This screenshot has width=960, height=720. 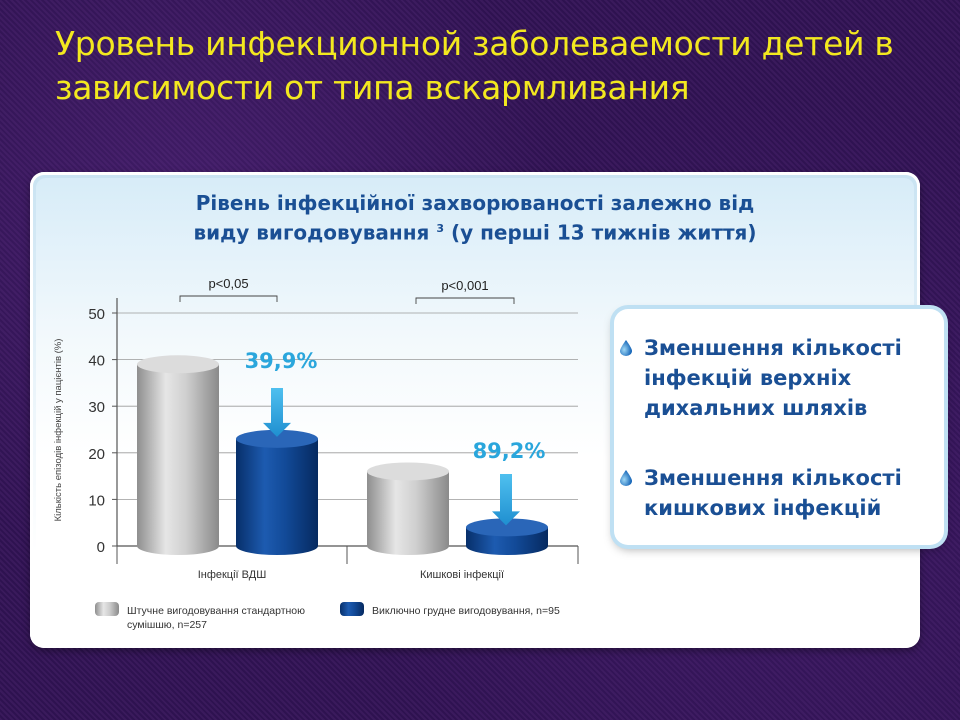 What do you see at coordinates (440, 228) in the screenshot?
I see `chart-title-footnote: 3` at bounding box center [440, 228].